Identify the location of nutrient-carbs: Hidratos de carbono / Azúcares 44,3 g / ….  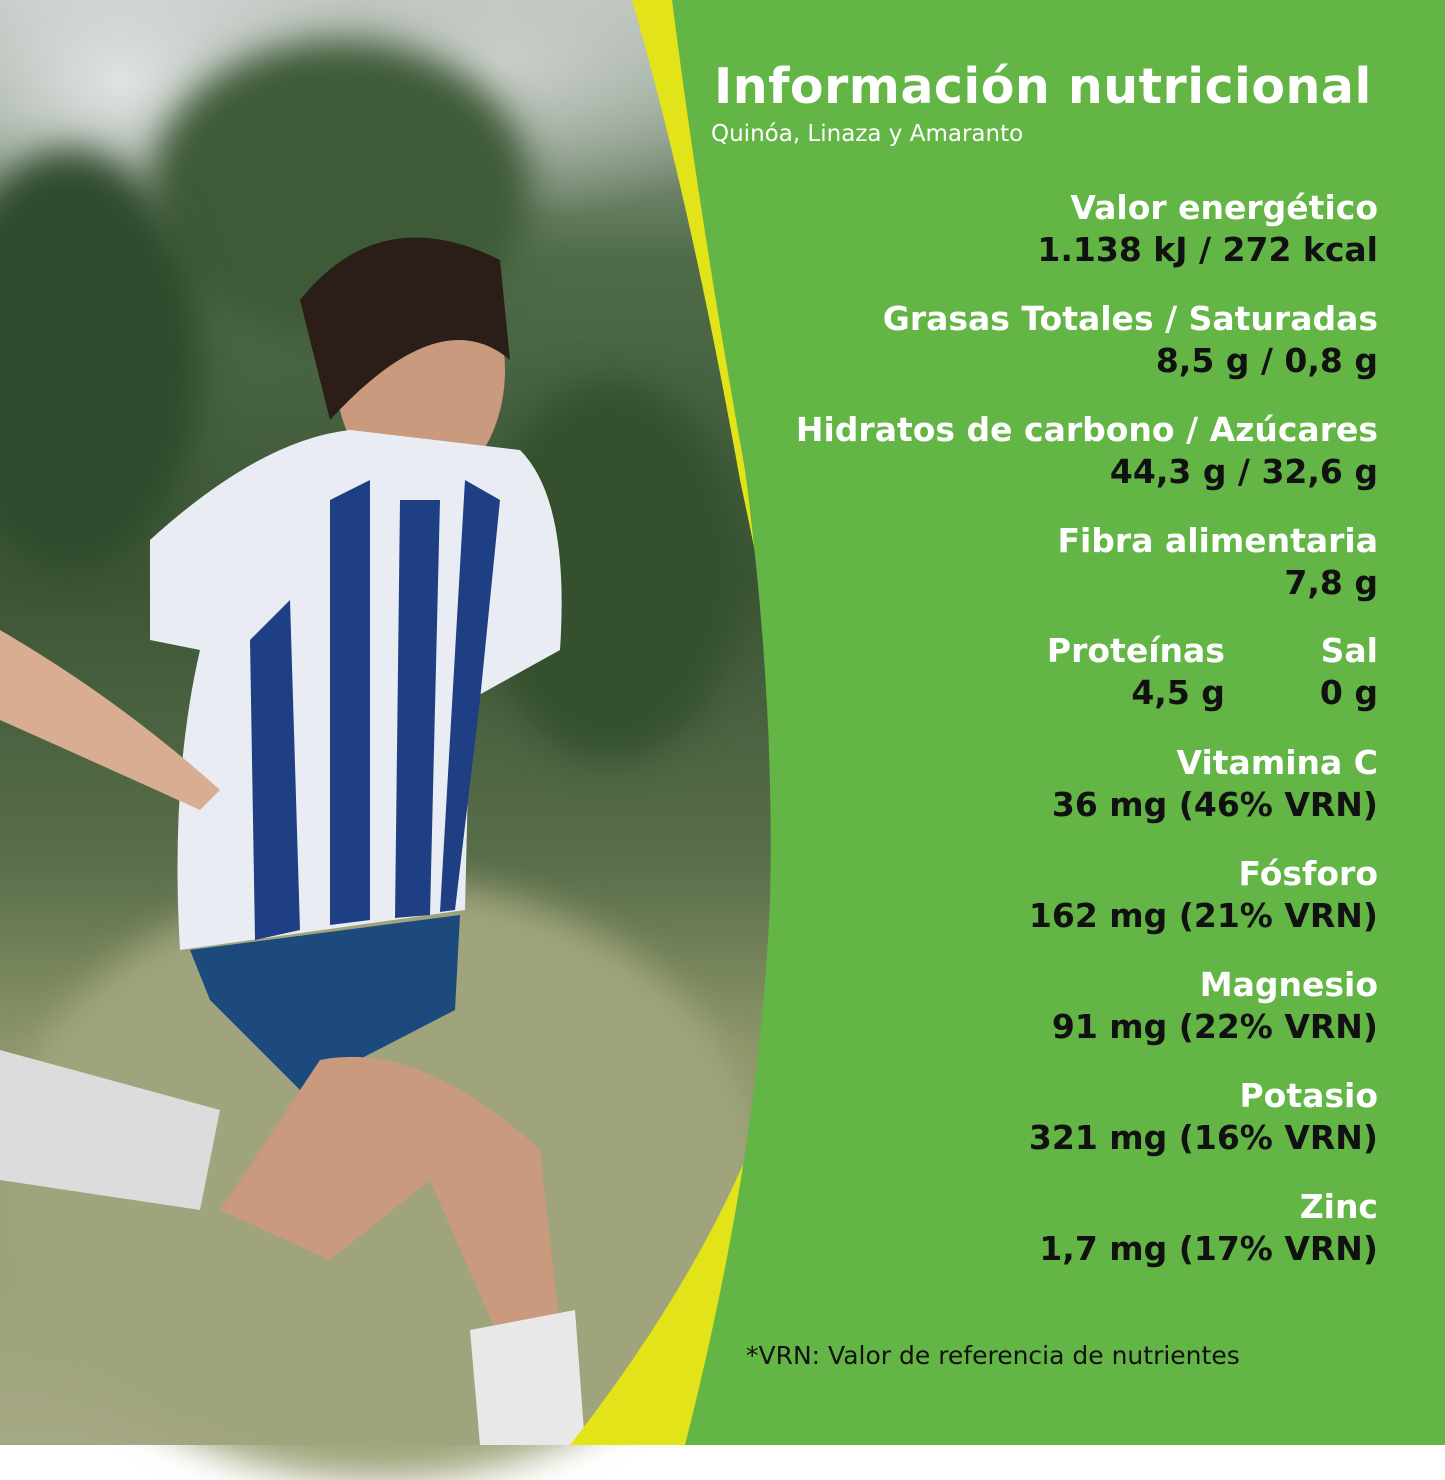
(1058, 451).